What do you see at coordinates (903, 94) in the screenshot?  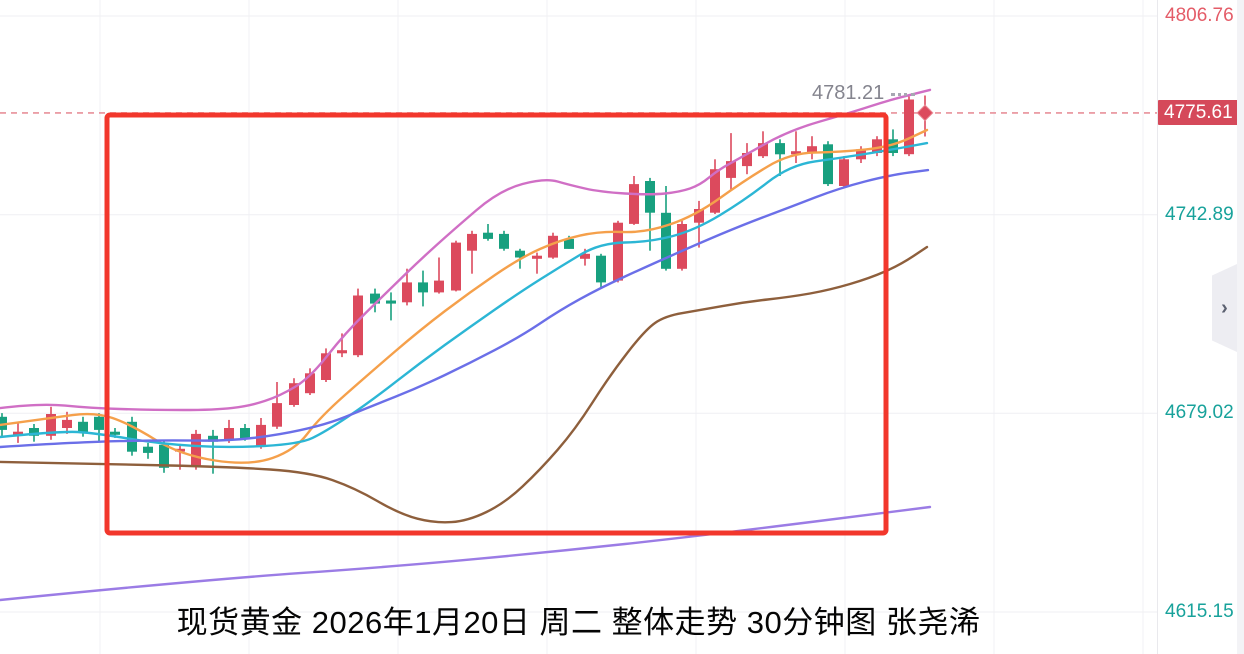 I see `leader-dots` at bounding box center [903, 94].